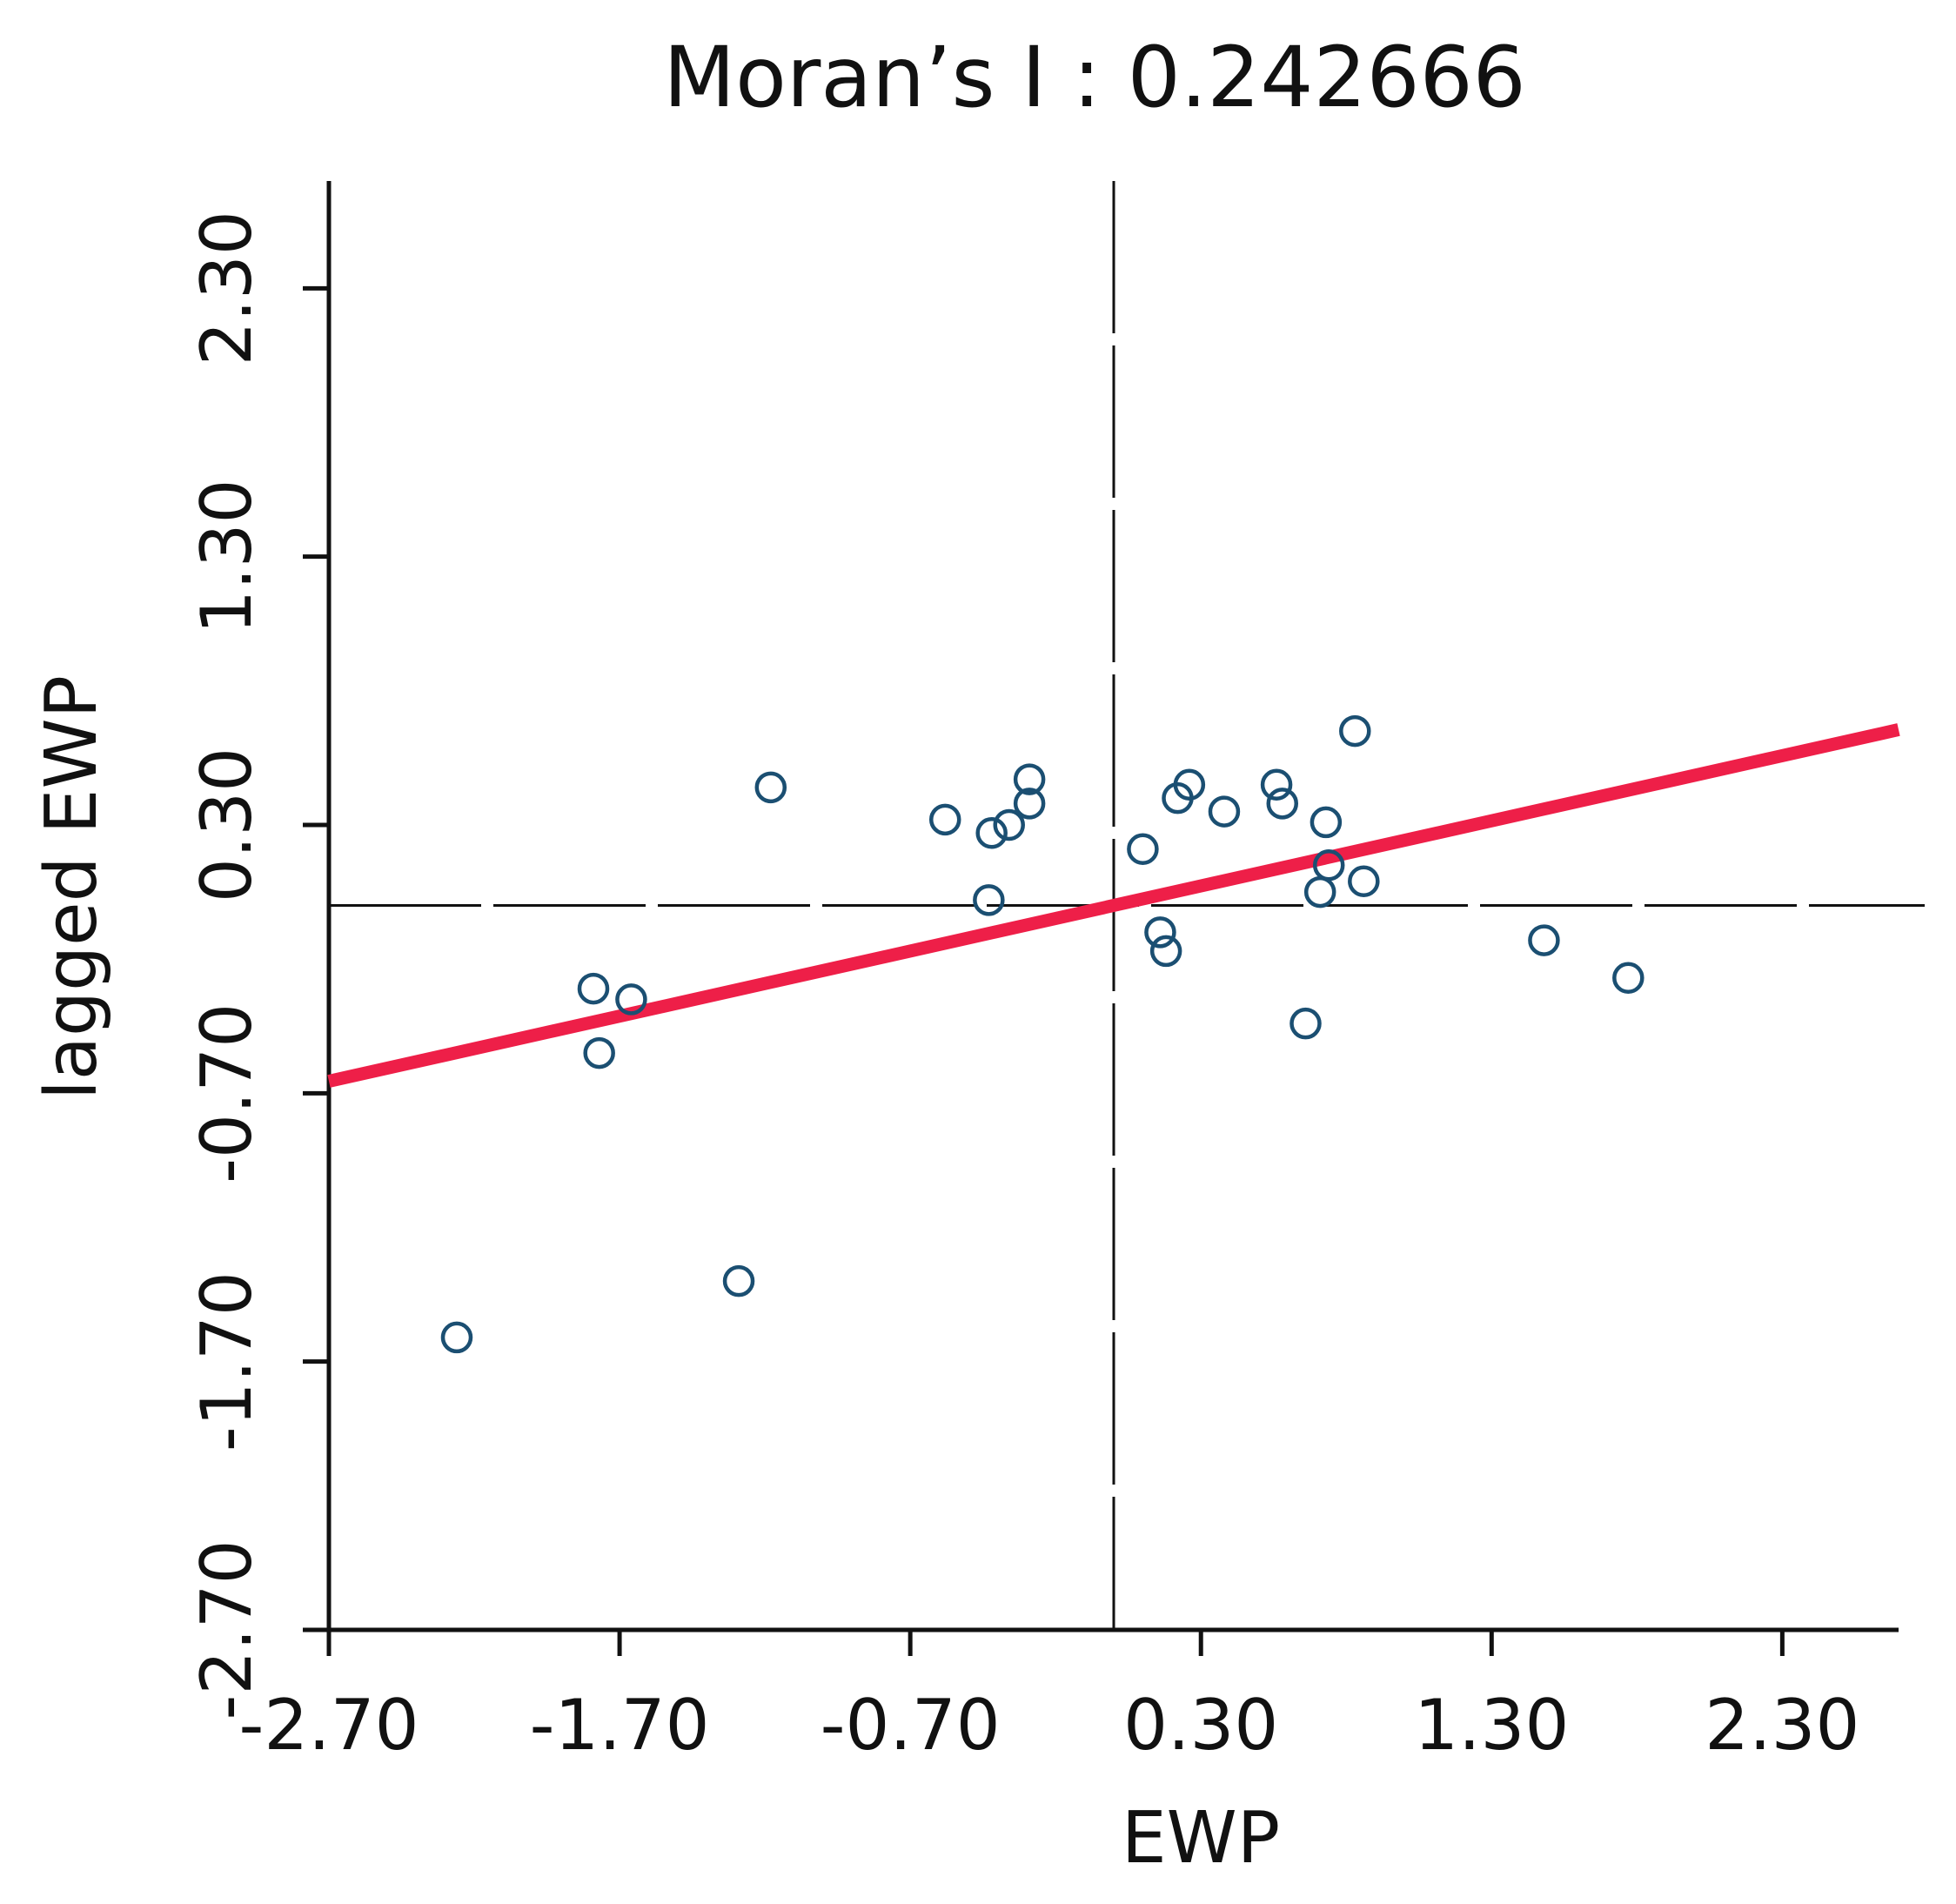 This screenshot has width=1956, height=1904. I want to click on x-tick-label: 0.30, so click(1201, 1725).